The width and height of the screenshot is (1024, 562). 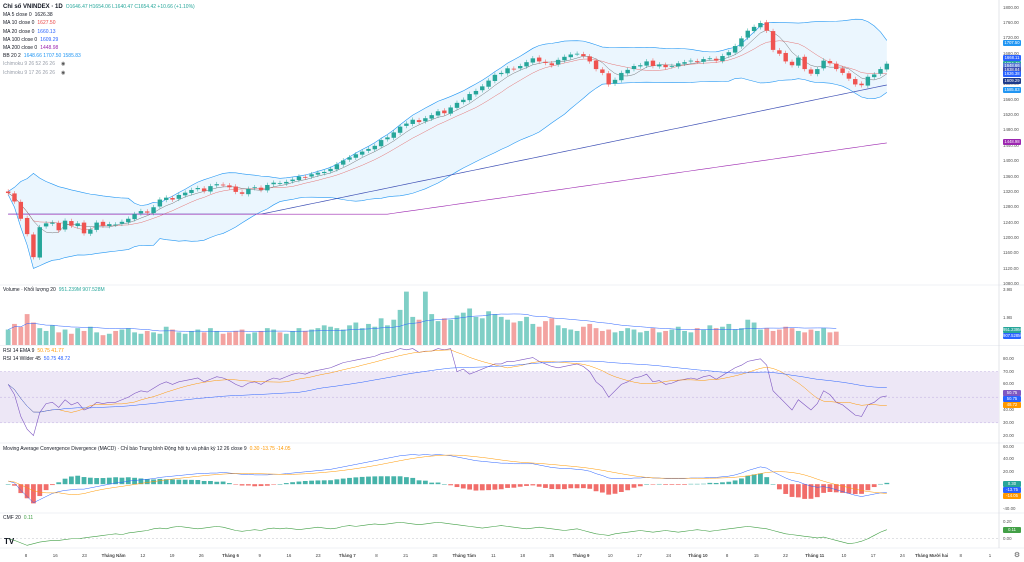 What do you see at coordinates (12, 518) in the screenshot?
I see `cmf-label: CMF 20` at bounding box center [12, 518].